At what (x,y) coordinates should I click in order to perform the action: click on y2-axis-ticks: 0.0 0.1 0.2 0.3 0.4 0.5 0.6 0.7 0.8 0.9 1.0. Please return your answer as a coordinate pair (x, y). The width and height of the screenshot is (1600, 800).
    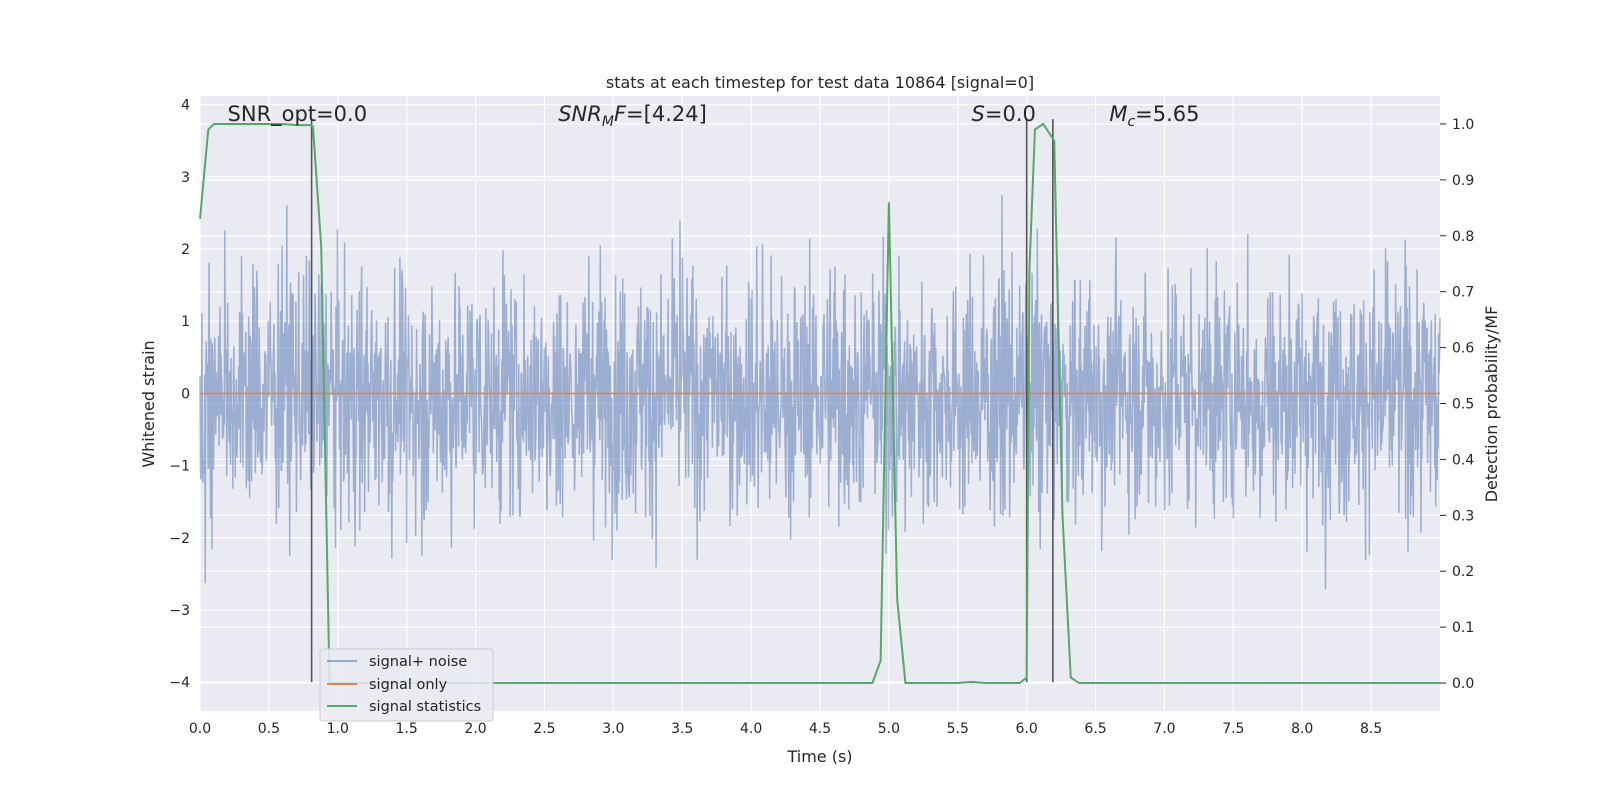
    Looking at the image, I should click on (1457, 404).